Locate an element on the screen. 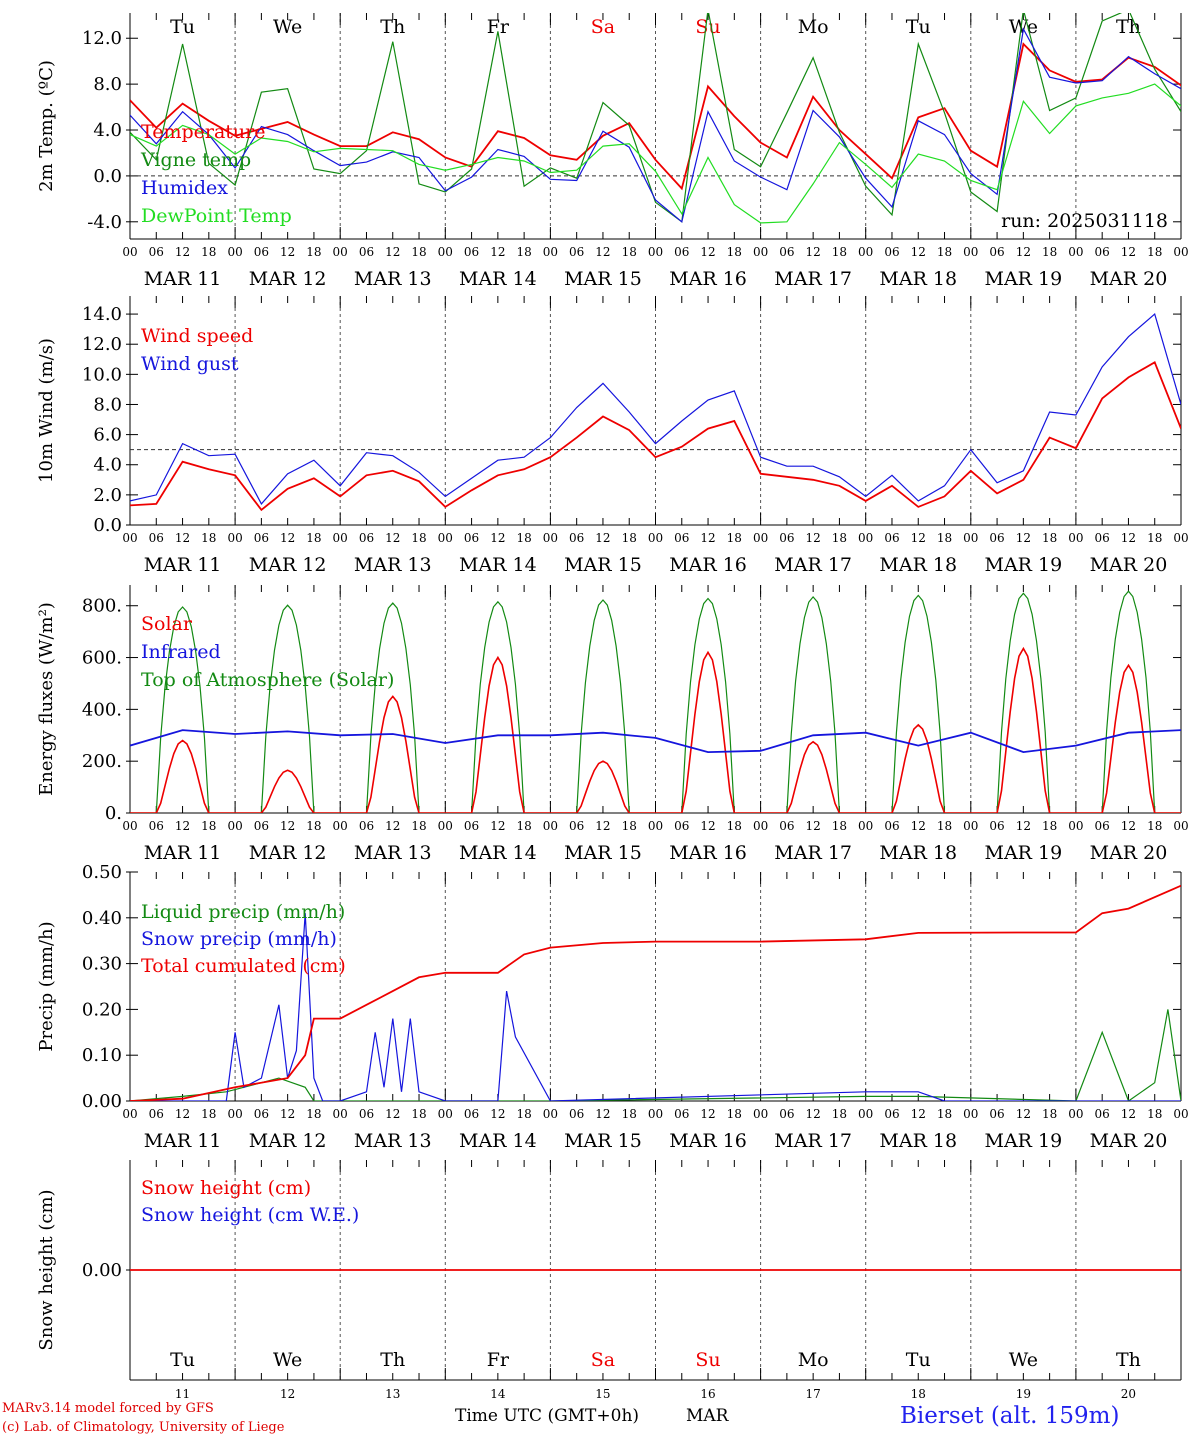  weekday-label: Th is located at coordinates (1128, 1360).